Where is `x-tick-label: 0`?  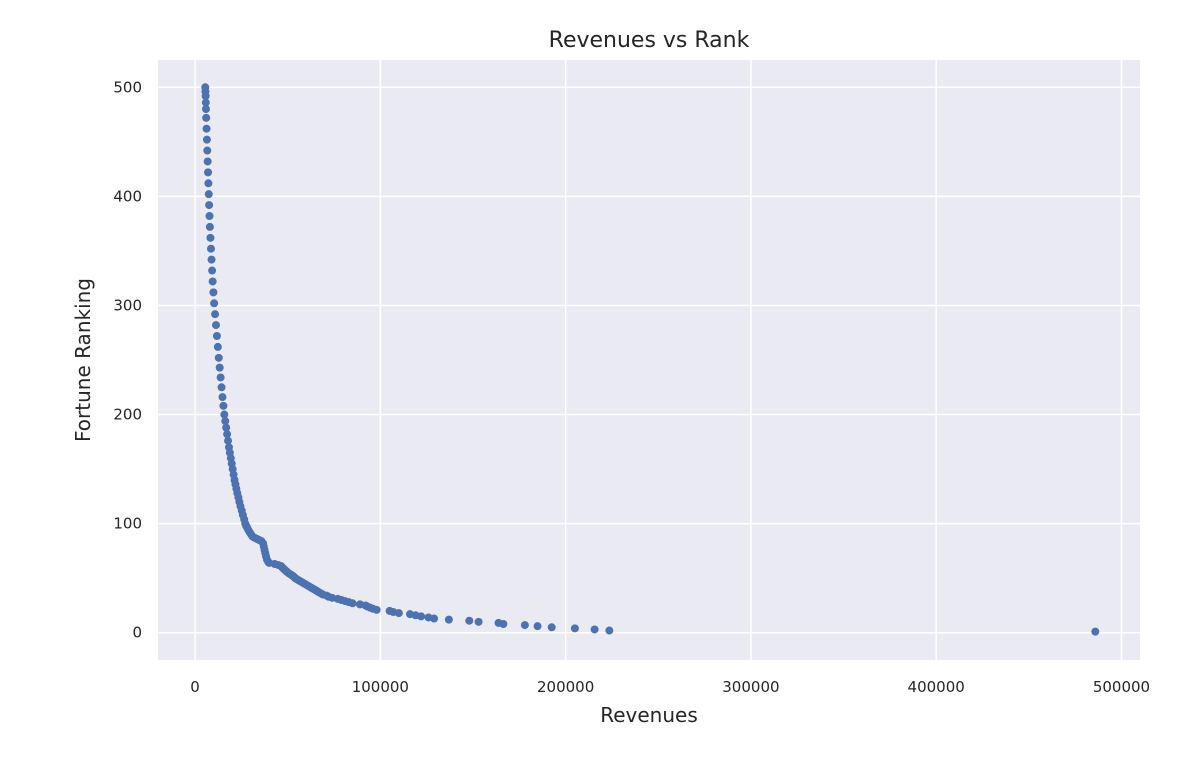
x-tick-label: 0 is located at coordinates (195, 687).